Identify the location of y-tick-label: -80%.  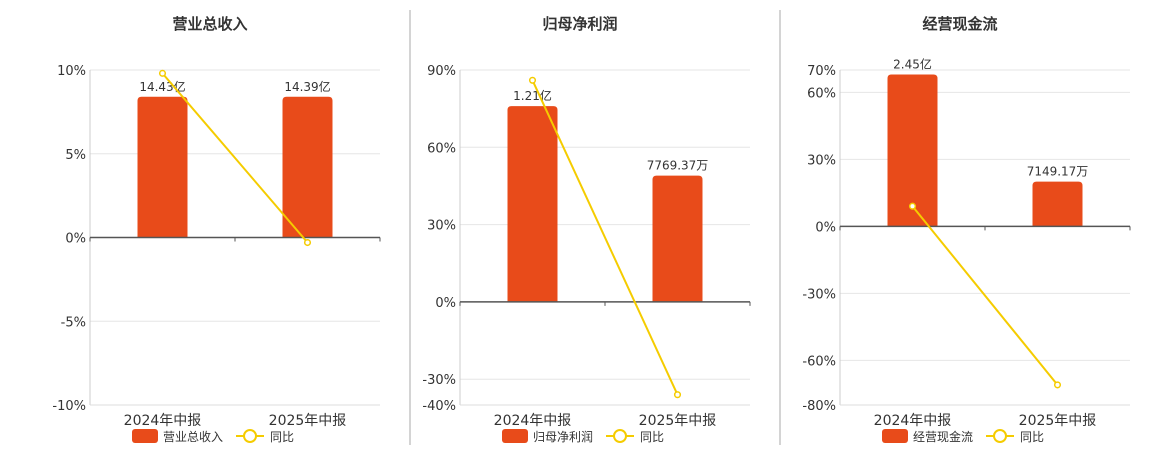
(819, 406).